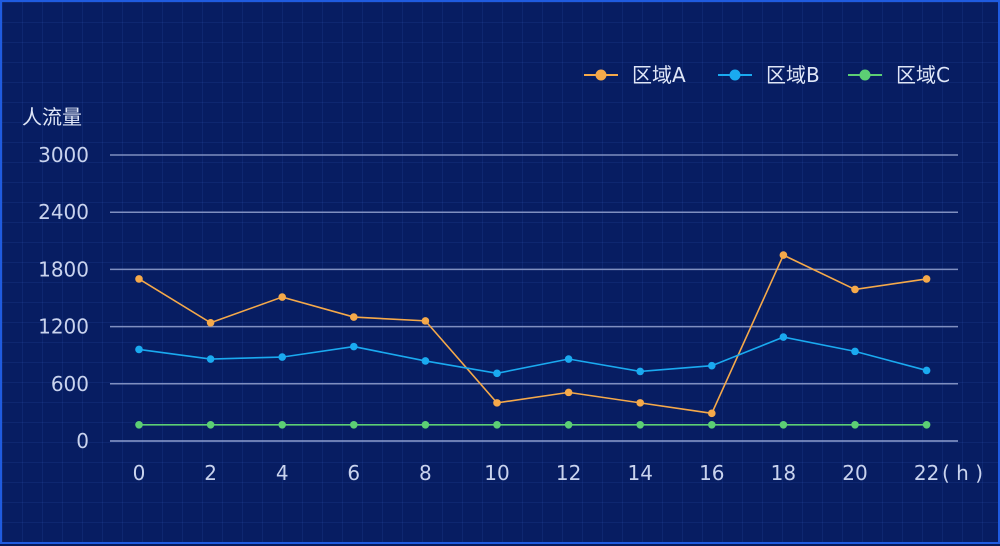 The height and width of the screenshot is (546, 1000). What do you see at coordinates (496, 473) in the screenshot?
I see `x-tick-label: 10` at bounding box center [496, 473].